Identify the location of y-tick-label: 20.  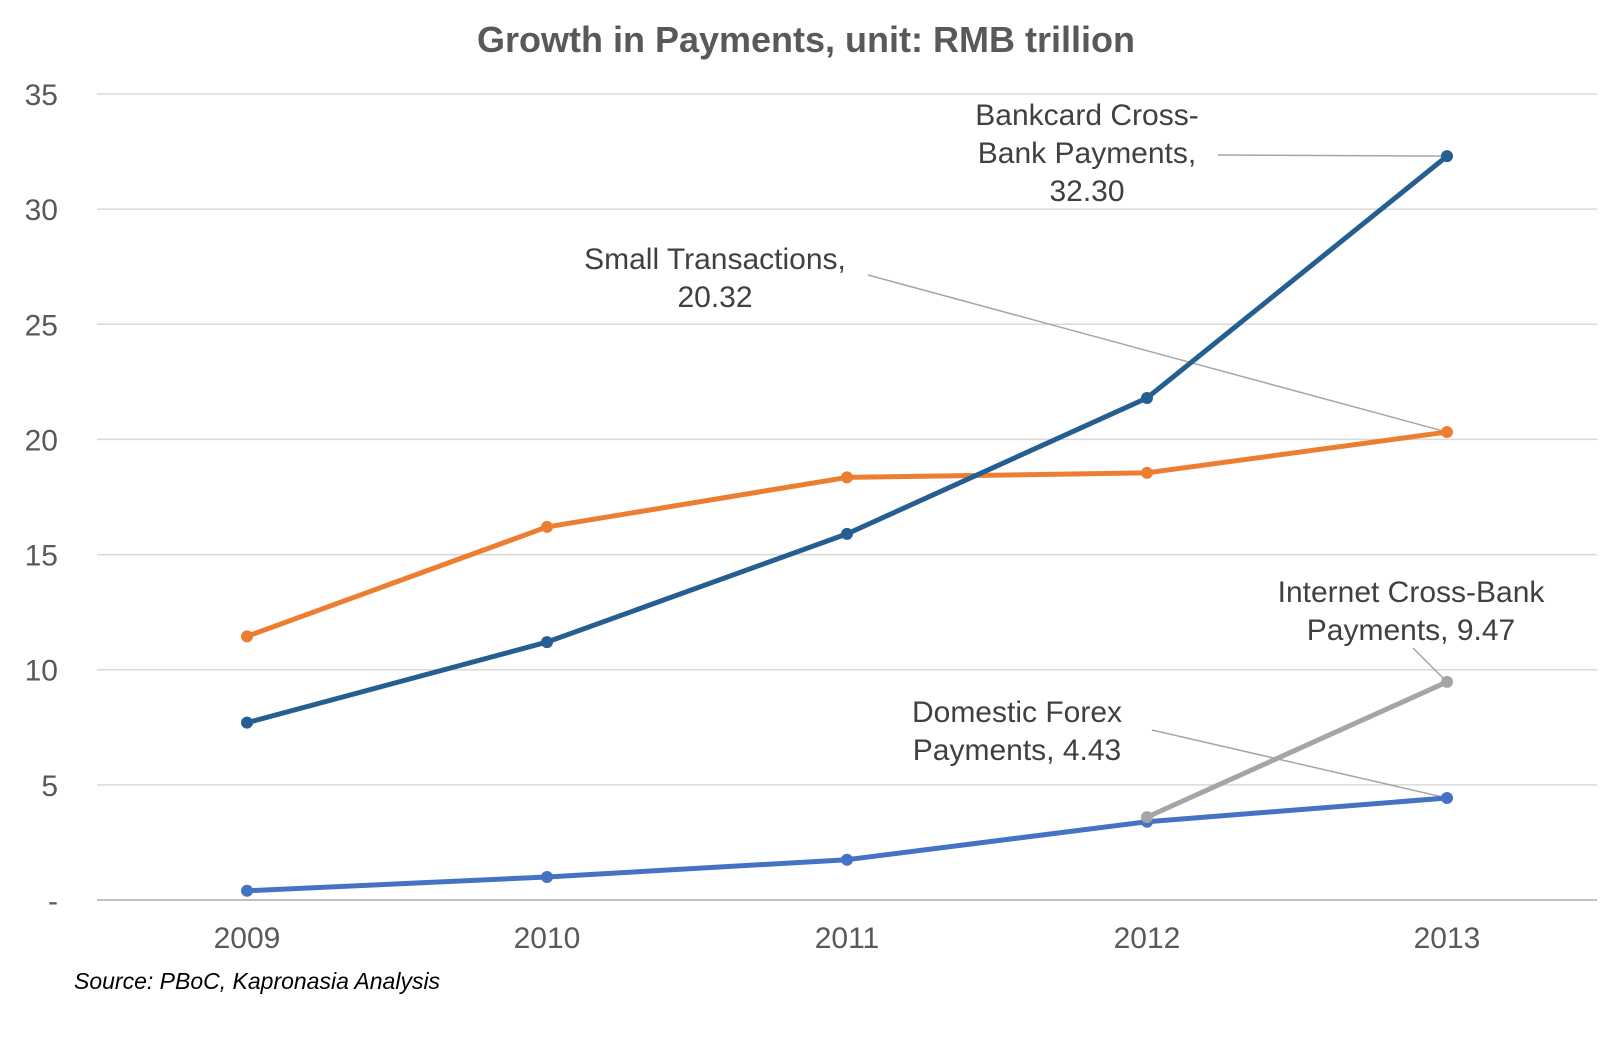
(41, 440).